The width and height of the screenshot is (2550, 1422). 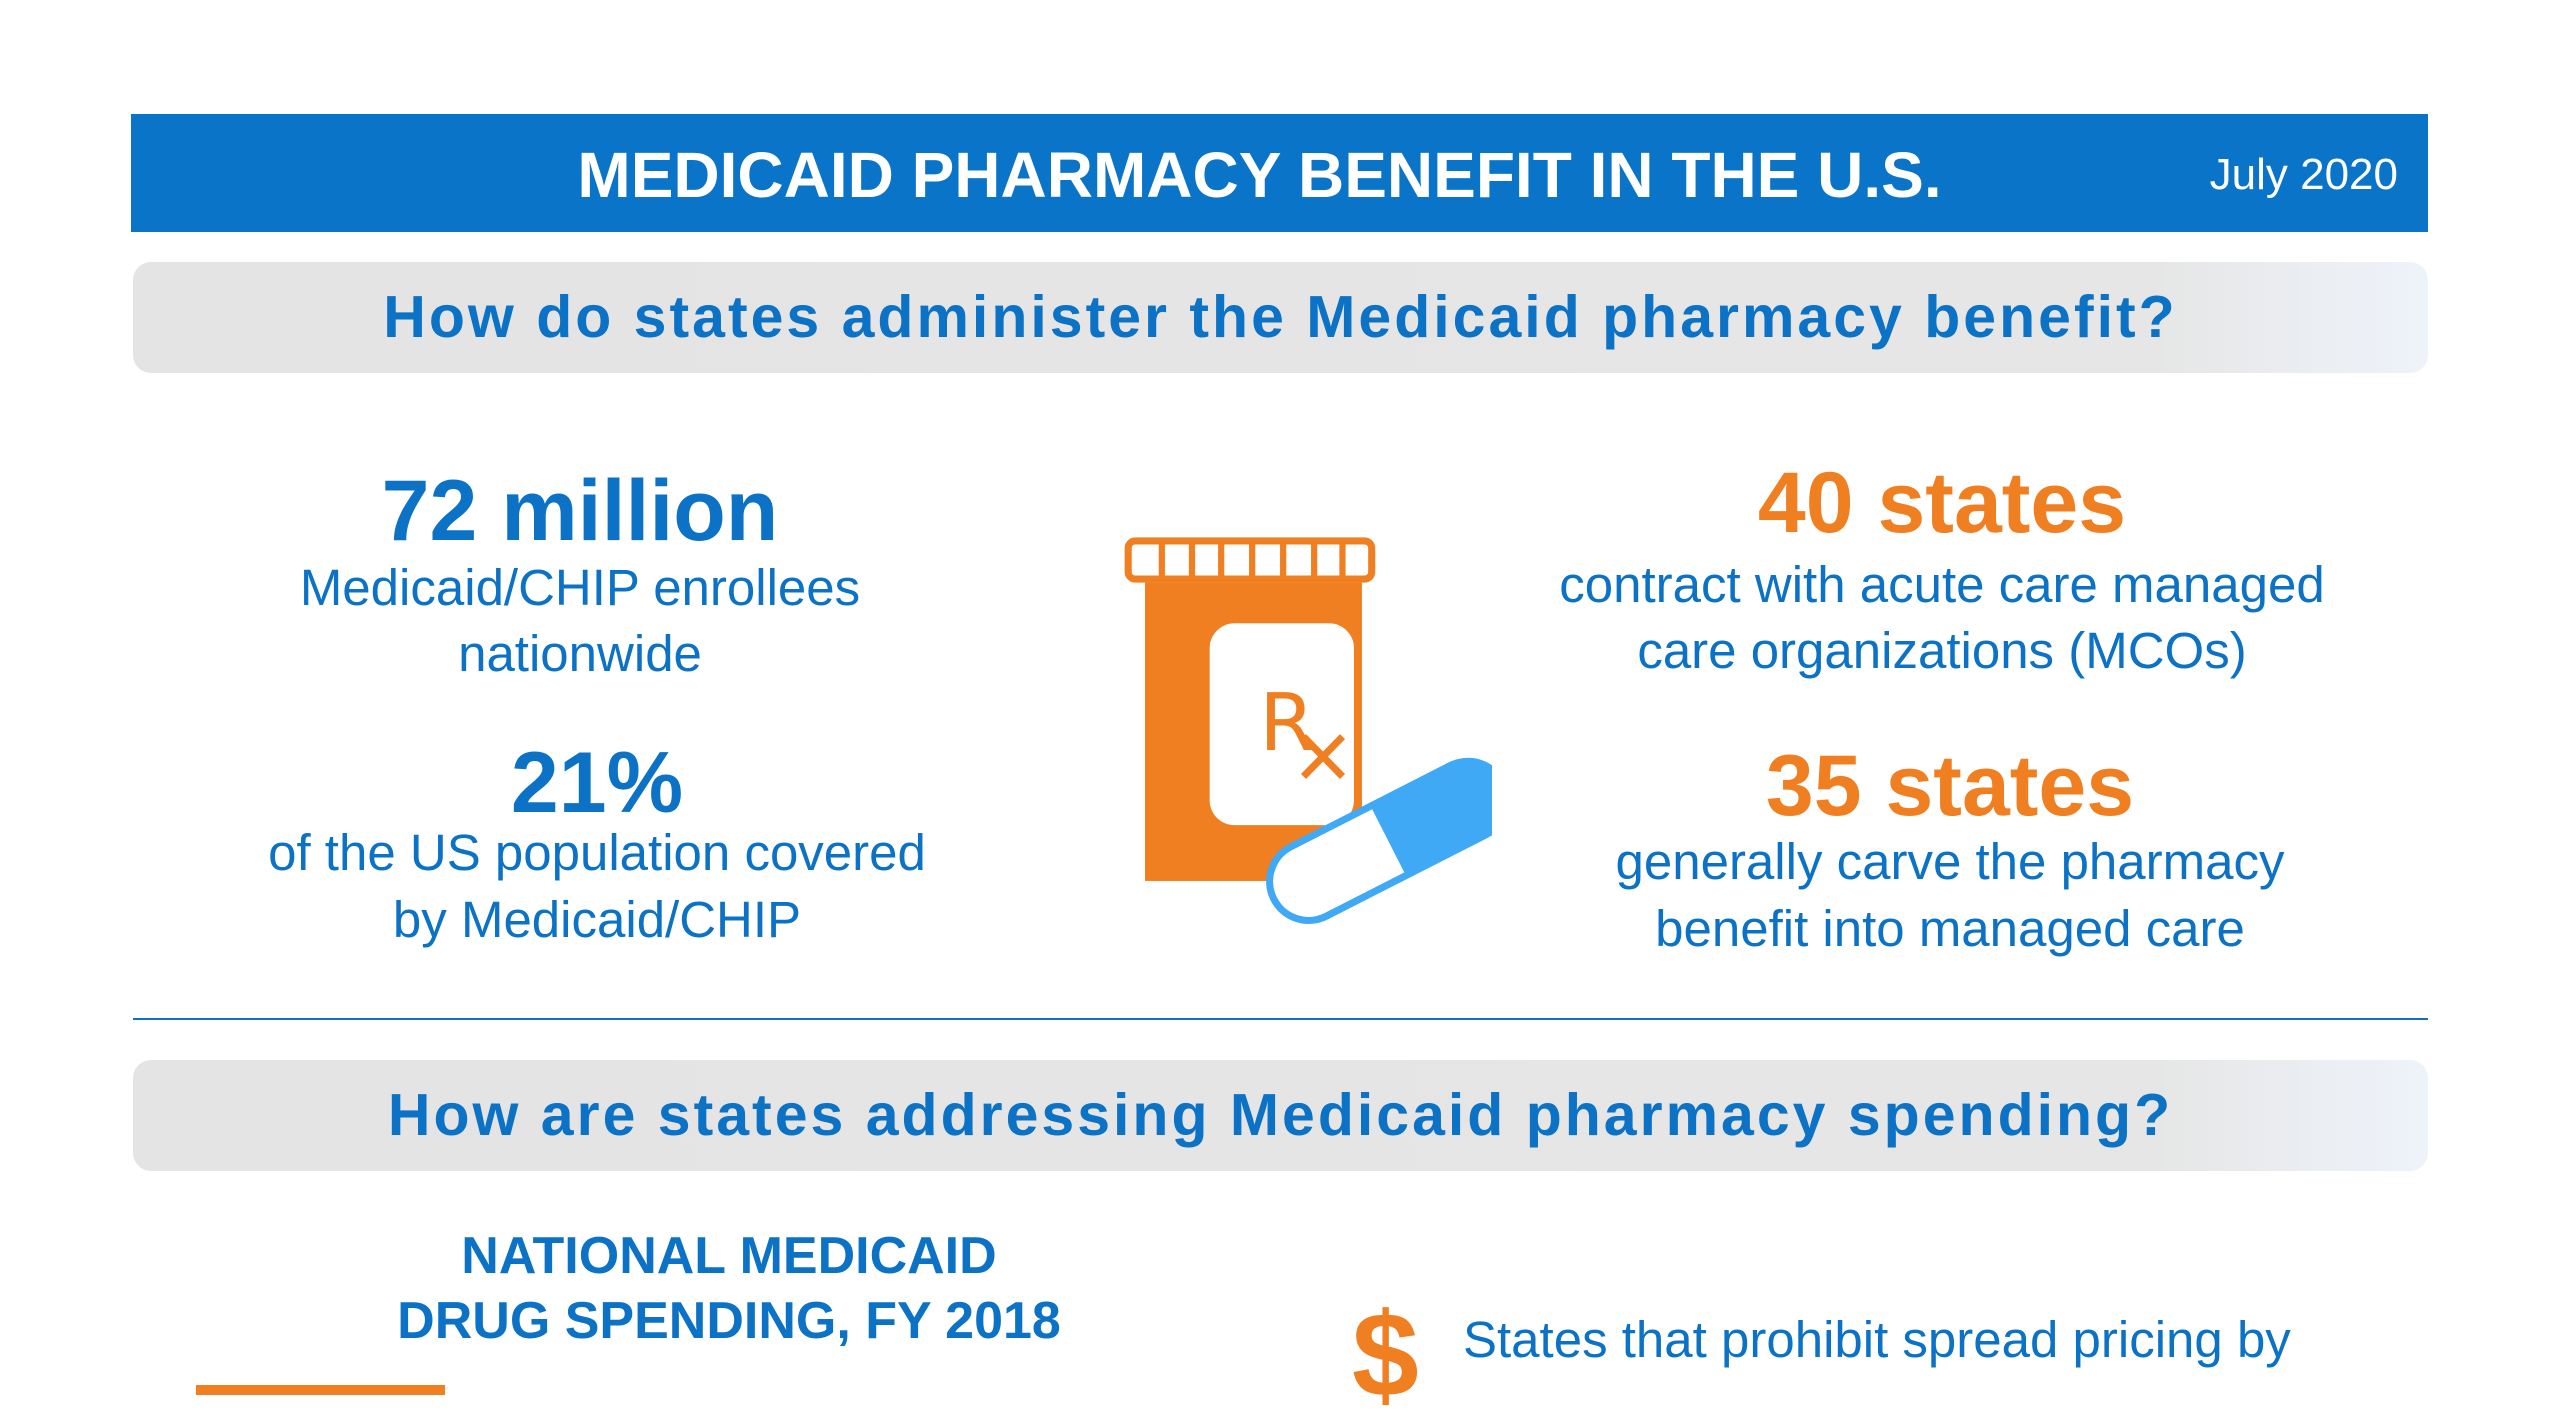 I want to click on page-title: MEDICAID PHARMACY BENEFIT IN THE U.S., so click(x=1259, y=175).